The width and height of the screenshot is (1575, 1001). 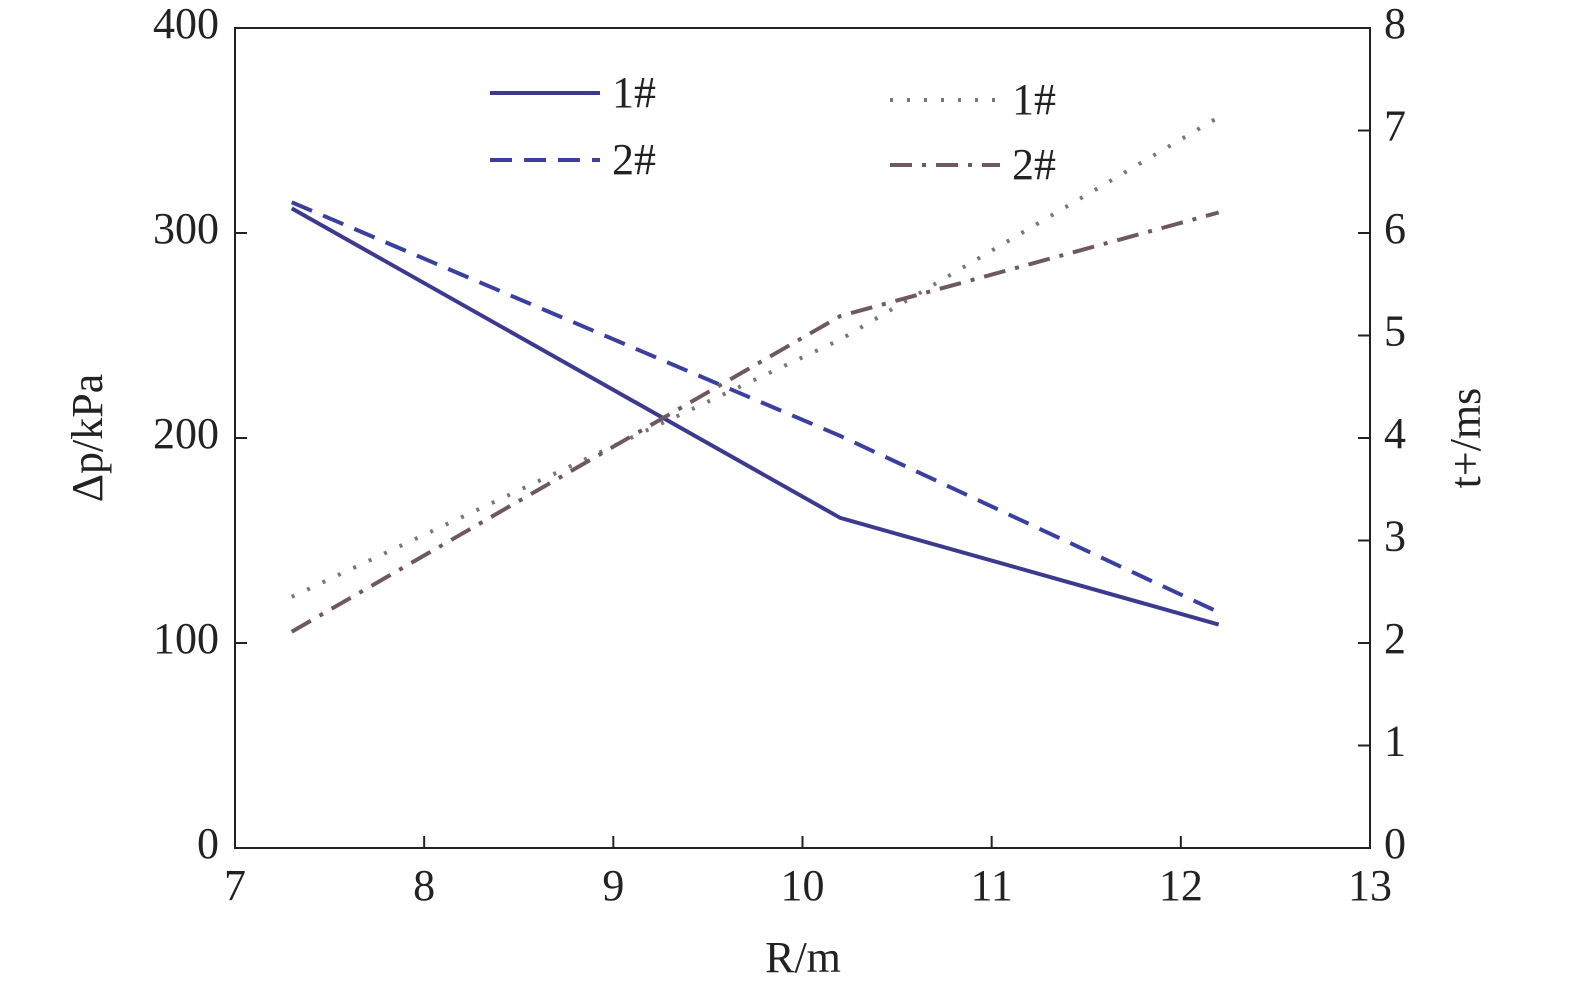 What do you see at coordinates (186, 638) in the screenshot?
I see `y-tick-label: 100` at bounding box center [186, 638].